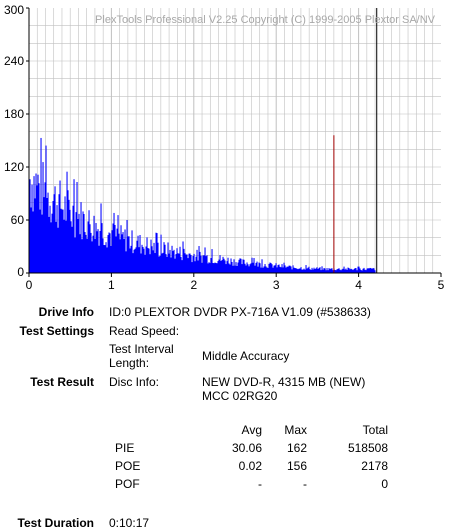 The width and height of the screenshot is (450, 531). I want to click on results-row-poe-total: 2178, so click(374, 466).